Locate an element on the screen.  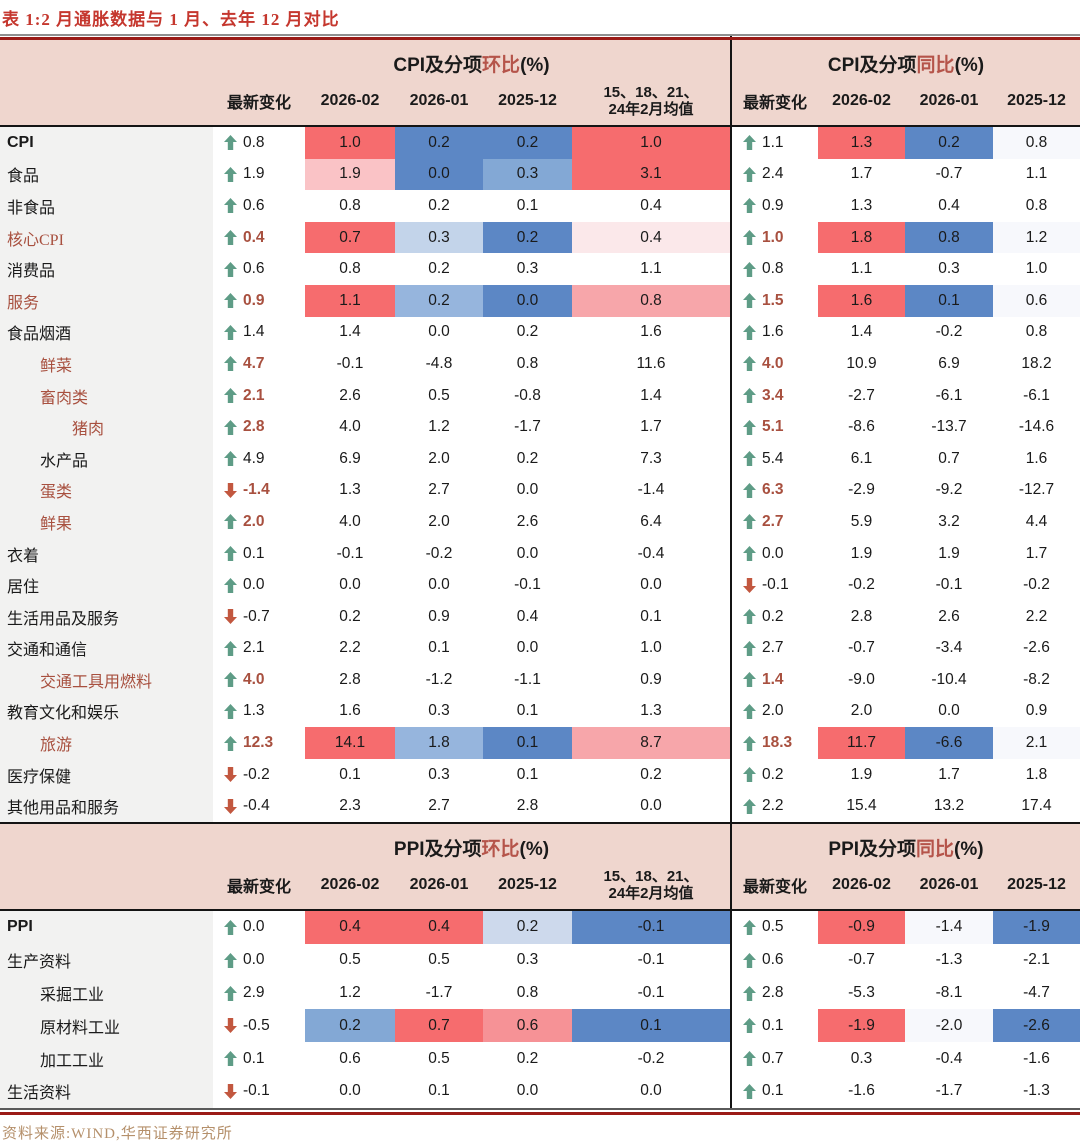
value-cell-yoy-1: 1.9 is located at coordinates (861, 774).